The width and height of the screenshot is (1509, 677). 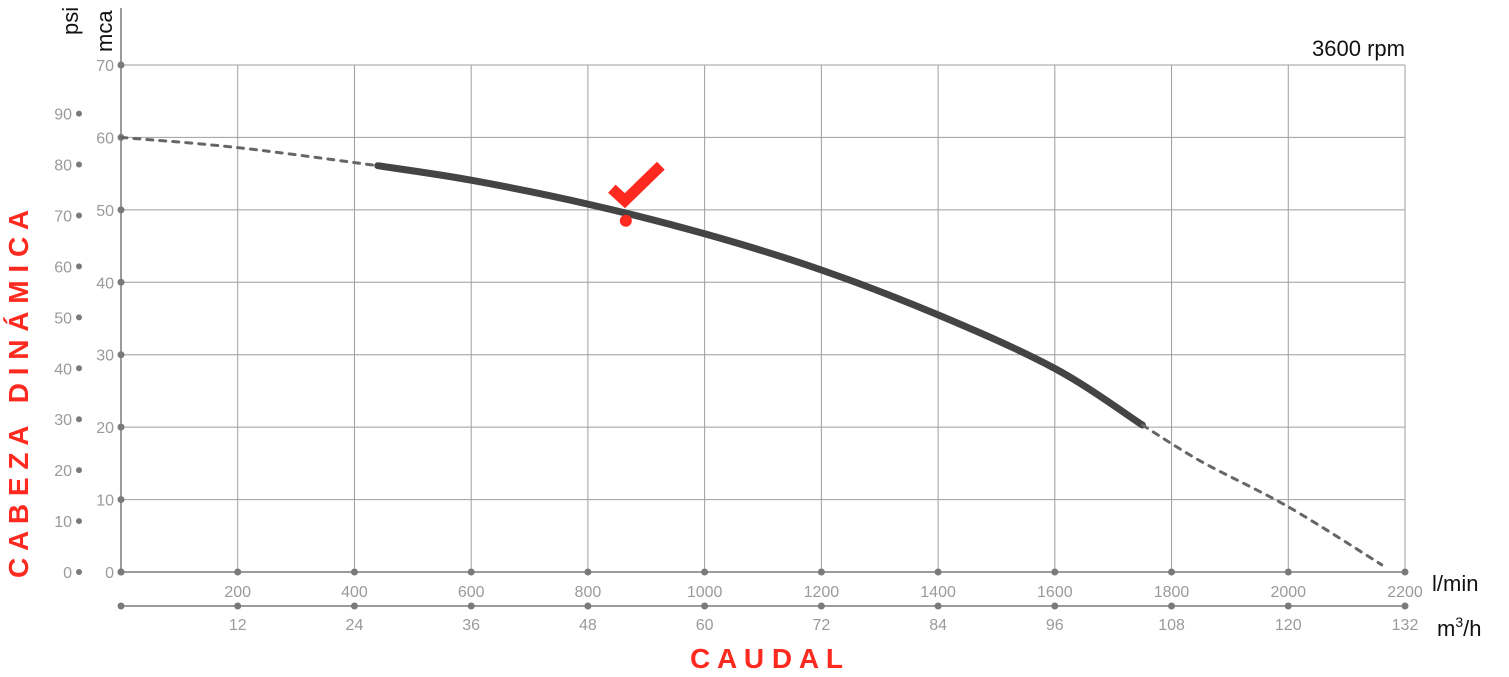 I want to click on y-mca-tick-label: 50, so click(x=105, y=211).